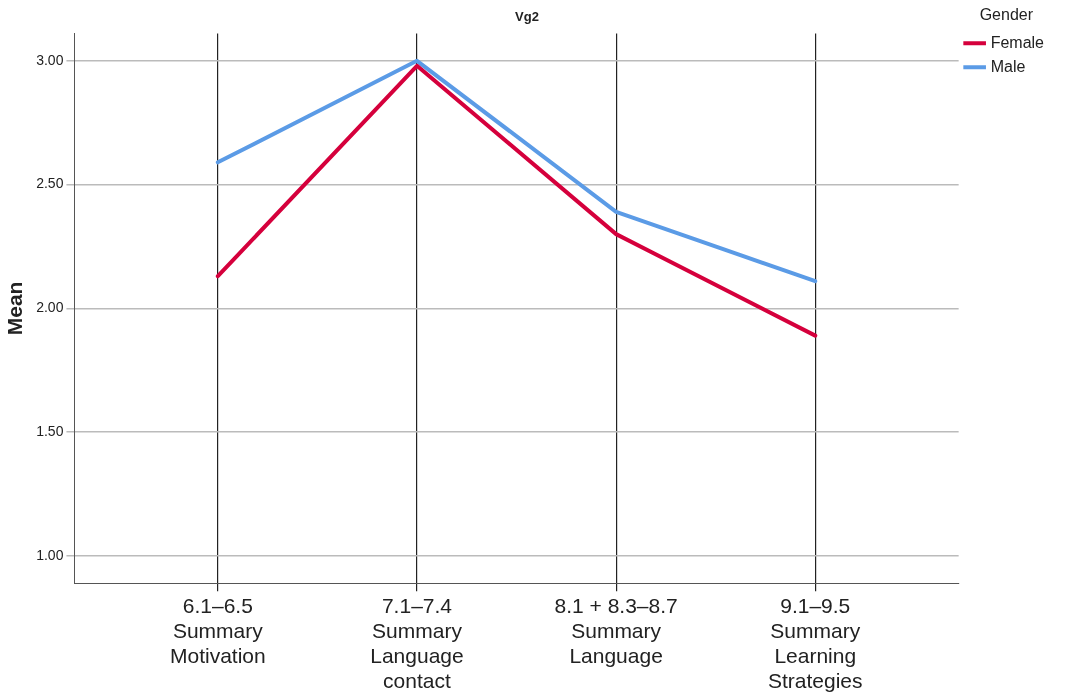 Image resolution: width=1079 pixels, height=698 pixels. Describe the element at coordinates (1017, 42) in the screenshot. I see `legend-label: Female` at that location.